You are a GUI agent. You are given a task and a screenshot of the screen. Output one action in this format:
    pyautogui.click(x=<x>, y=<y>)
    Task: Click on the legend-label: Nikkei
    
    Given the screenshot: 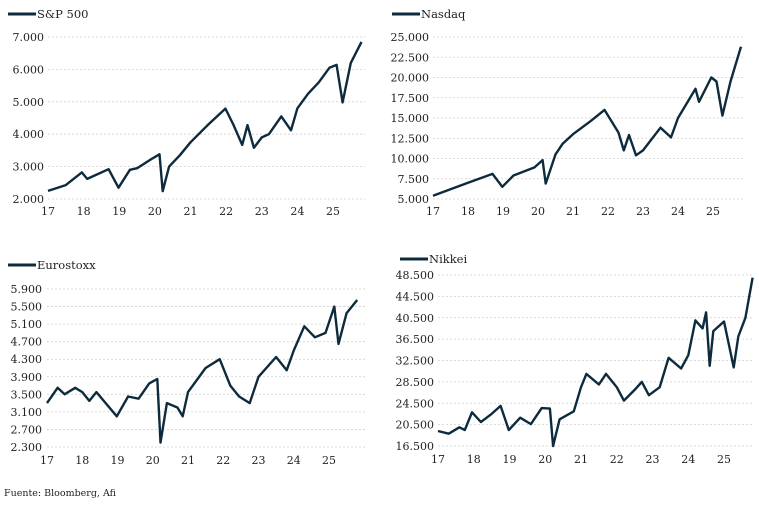 What is the action you would take?
    pyautogui.click(x=448, y=259)
    